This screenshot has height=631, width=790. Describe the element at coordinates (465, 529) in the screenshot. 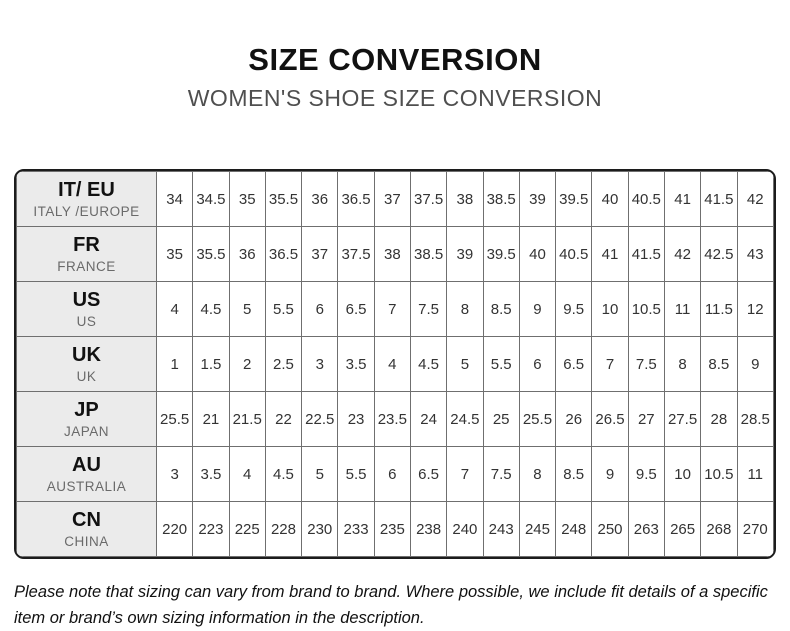

I see `size-value-cell: 240` at that location.